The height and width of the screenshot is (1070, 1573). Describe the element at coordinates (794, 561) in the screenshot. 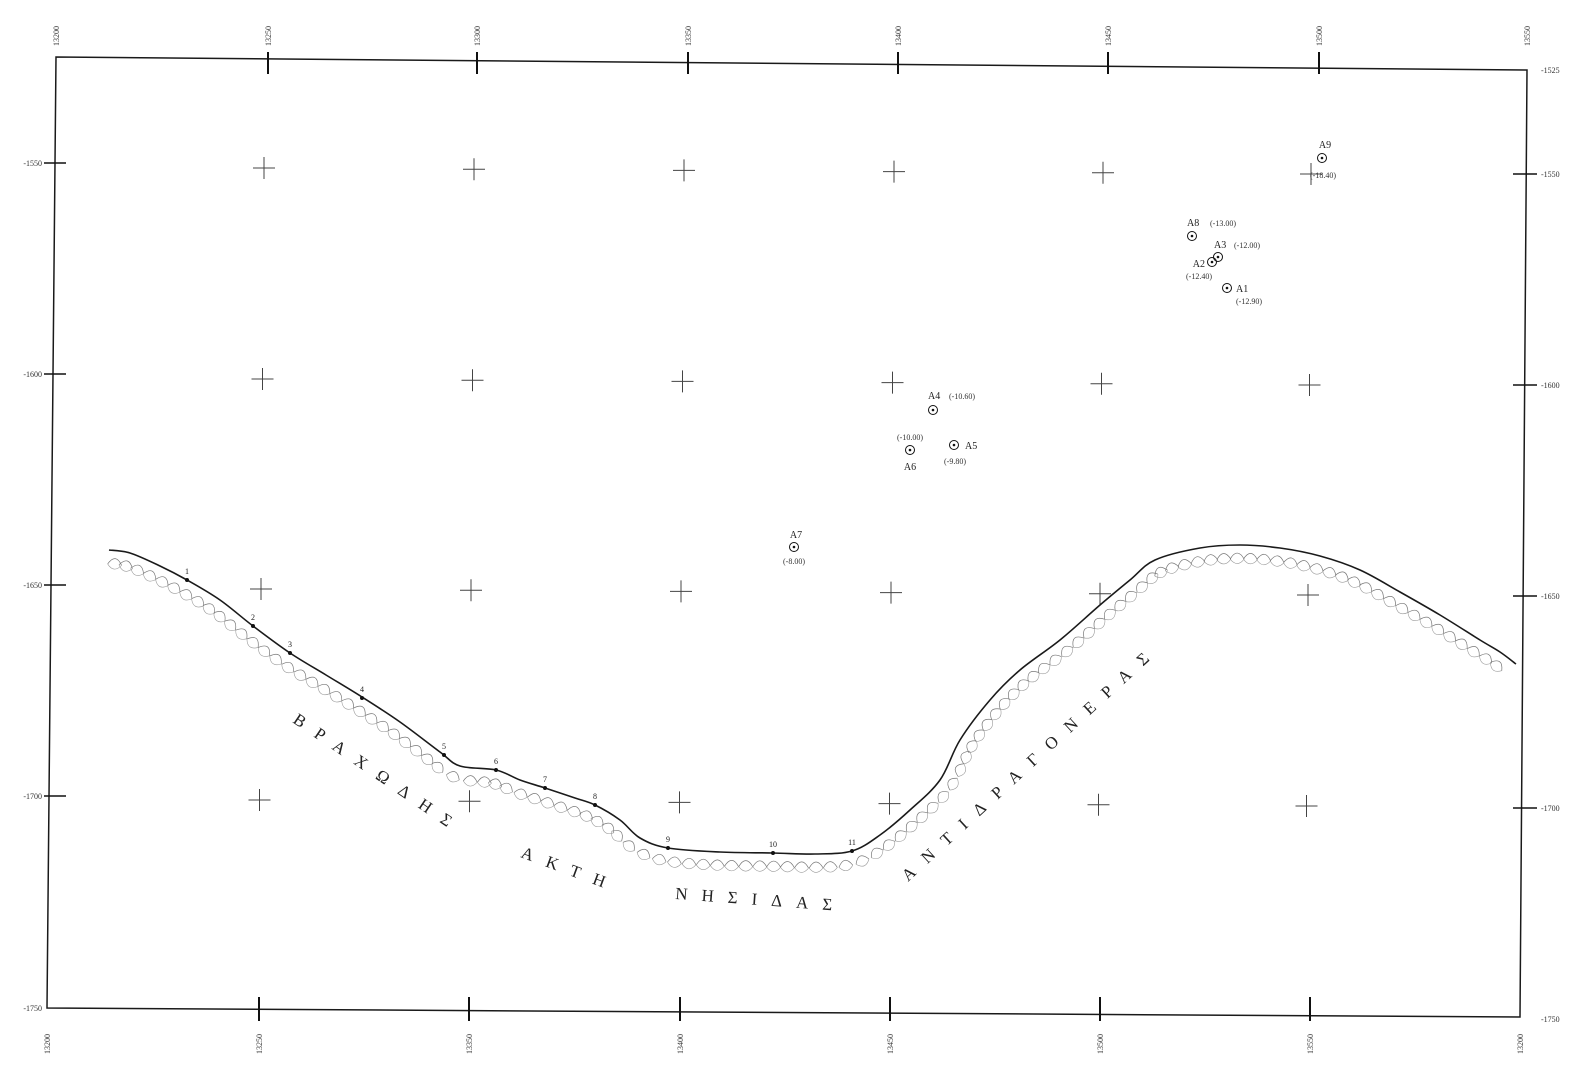

I see `survey-point-depth: (-8.00)` at that location.